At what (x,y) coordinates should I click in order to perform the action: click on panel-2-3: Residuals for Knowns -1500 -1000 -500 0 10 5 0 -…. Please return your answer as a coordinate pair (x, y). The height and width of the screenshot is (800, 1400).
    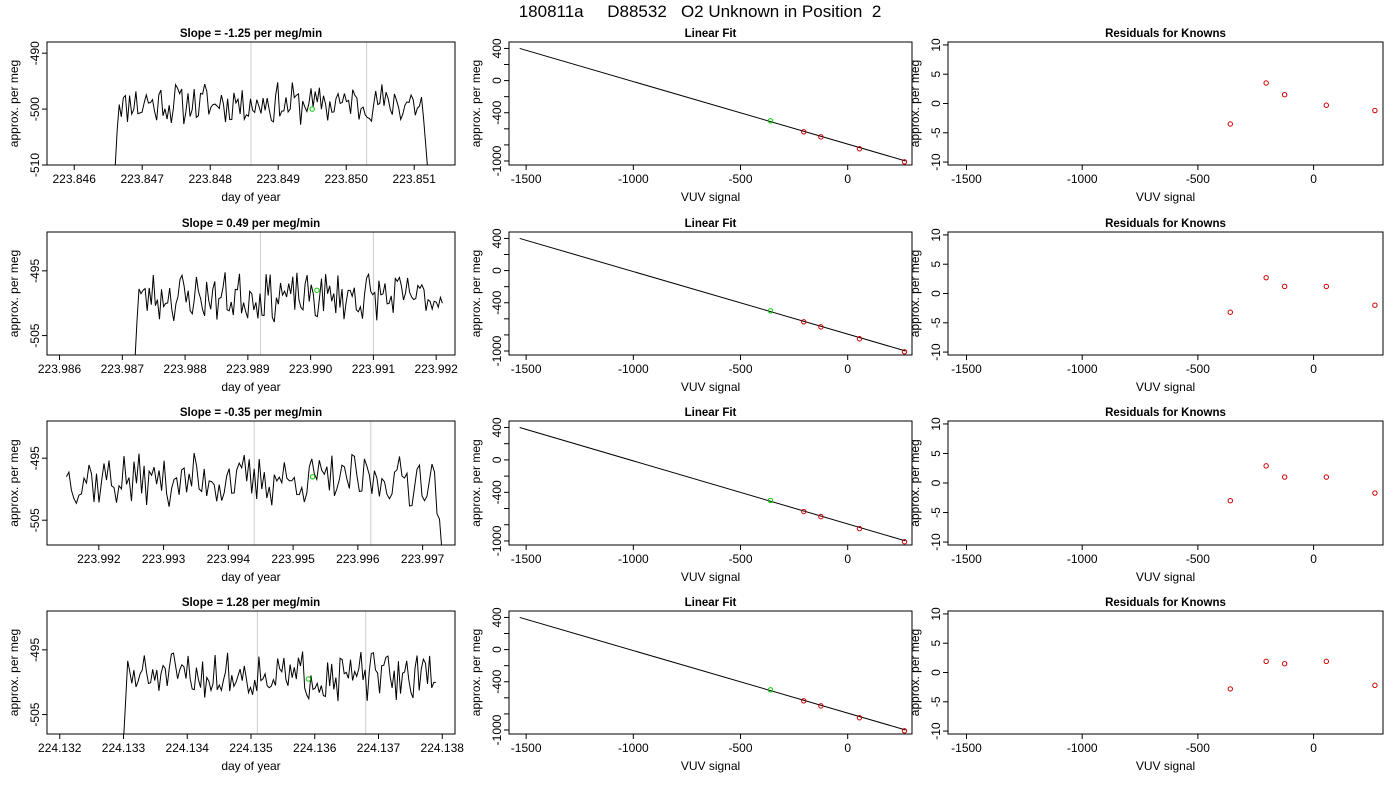
    Looking at the image, I should click on (1146, 306).